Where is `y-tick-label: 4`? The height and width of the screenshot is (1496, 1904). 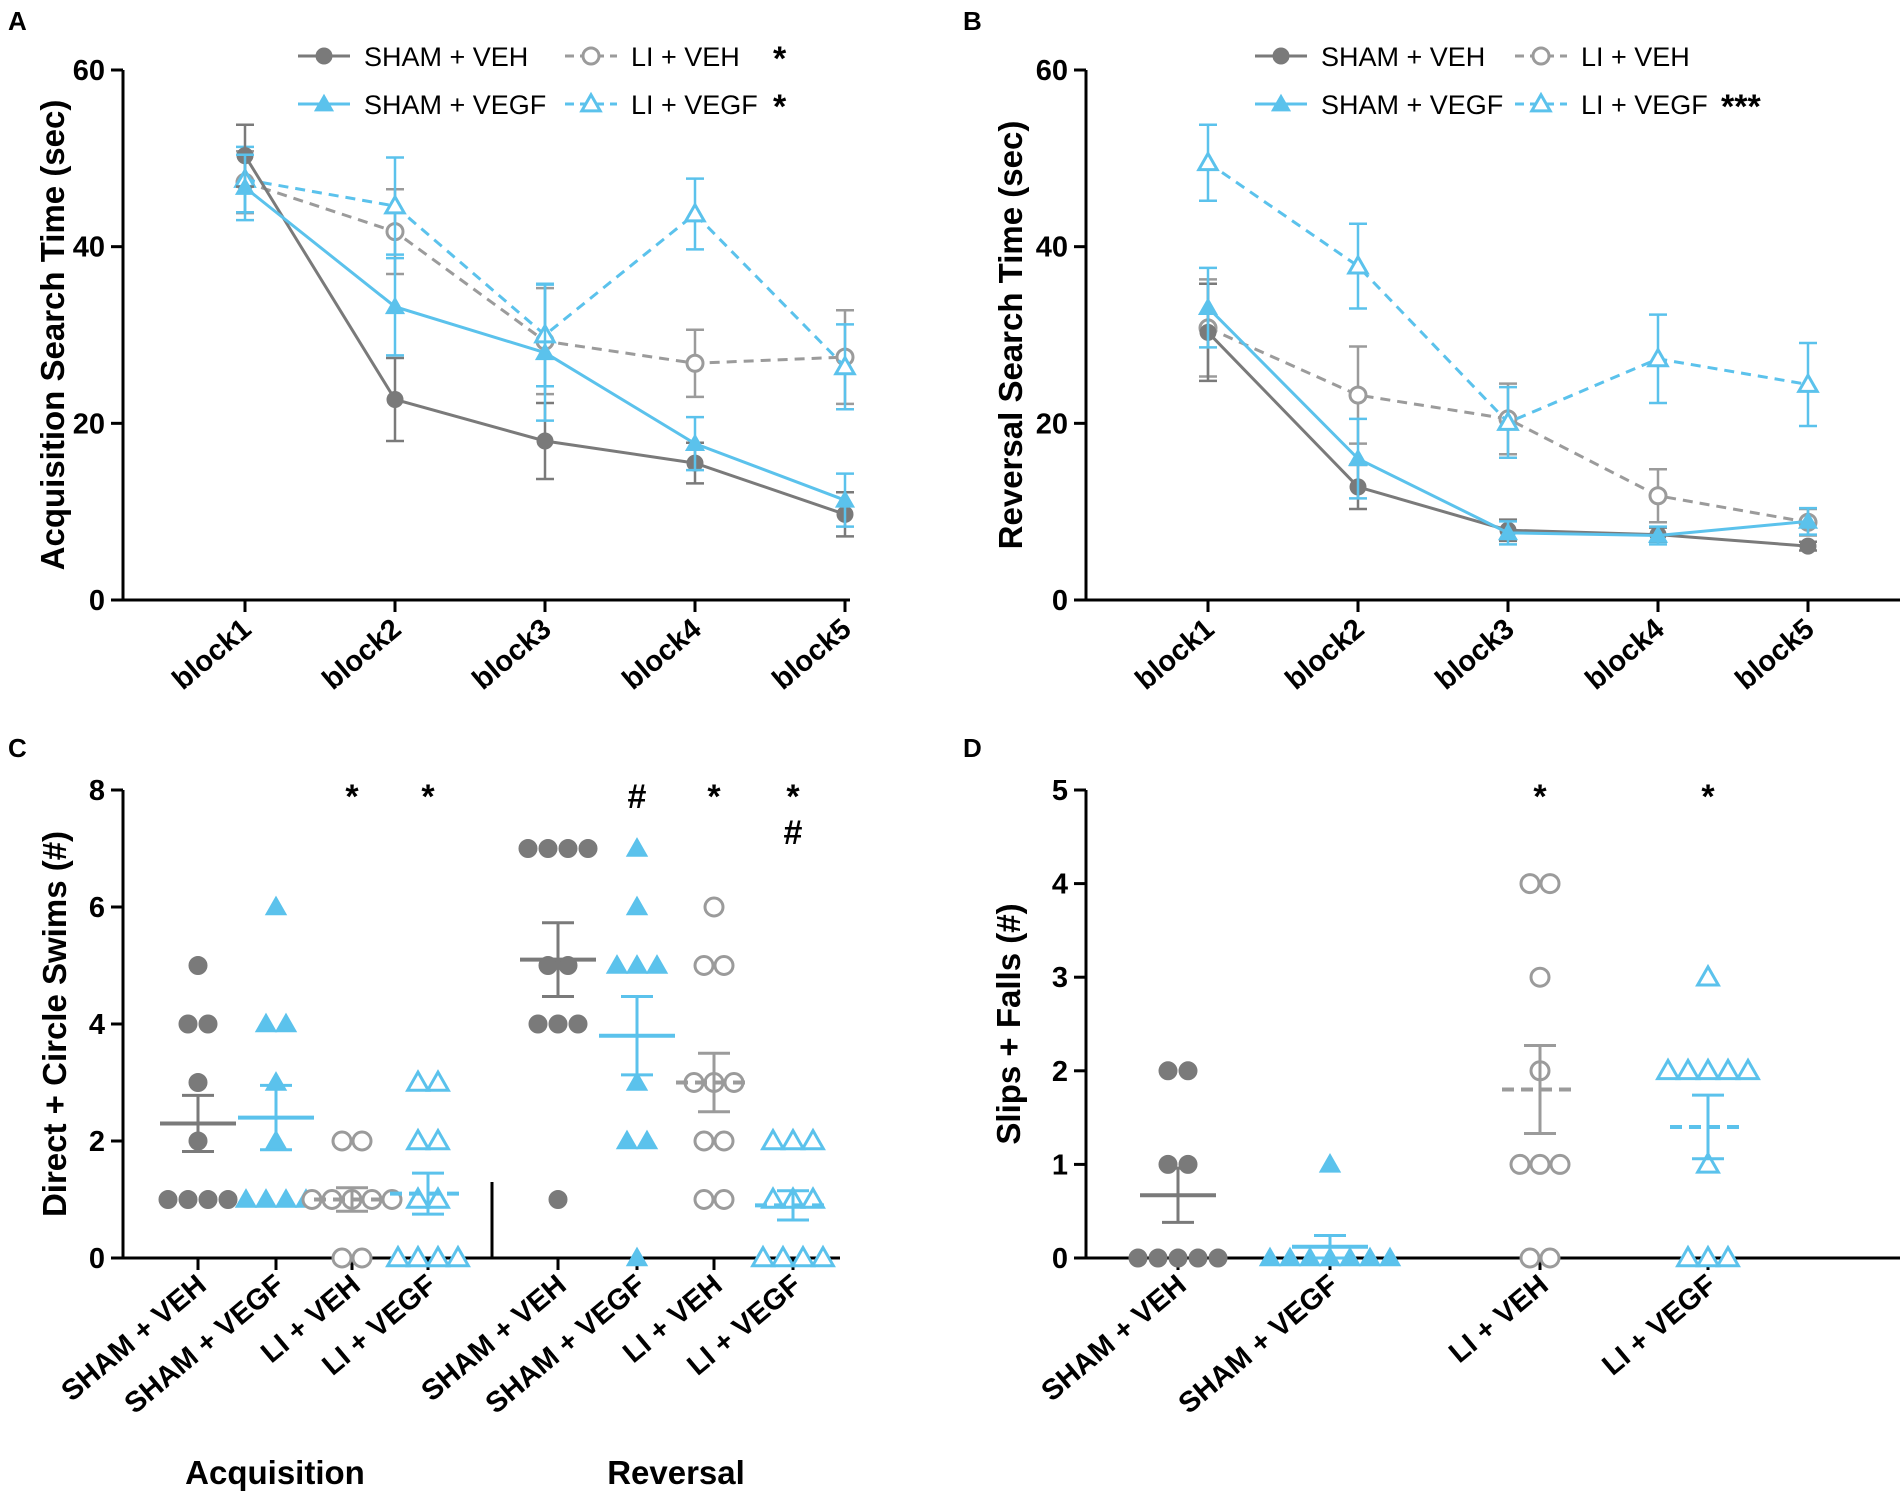
y-tick-label: 4 is located at coordinates (1060, 885).